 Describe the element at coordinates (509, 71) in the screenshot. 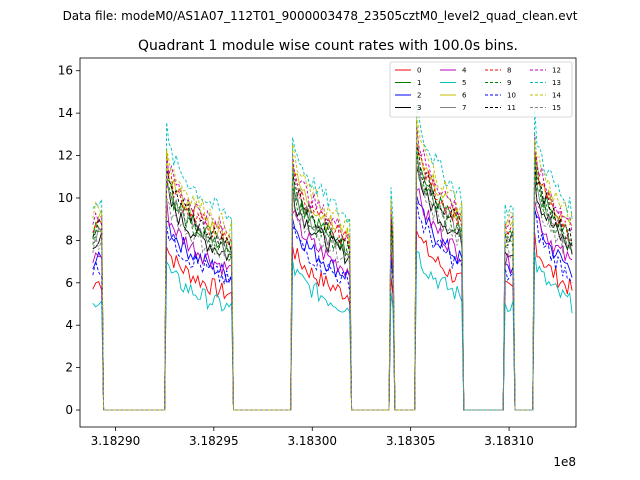

I see `legend-label-8: 8` at that location.